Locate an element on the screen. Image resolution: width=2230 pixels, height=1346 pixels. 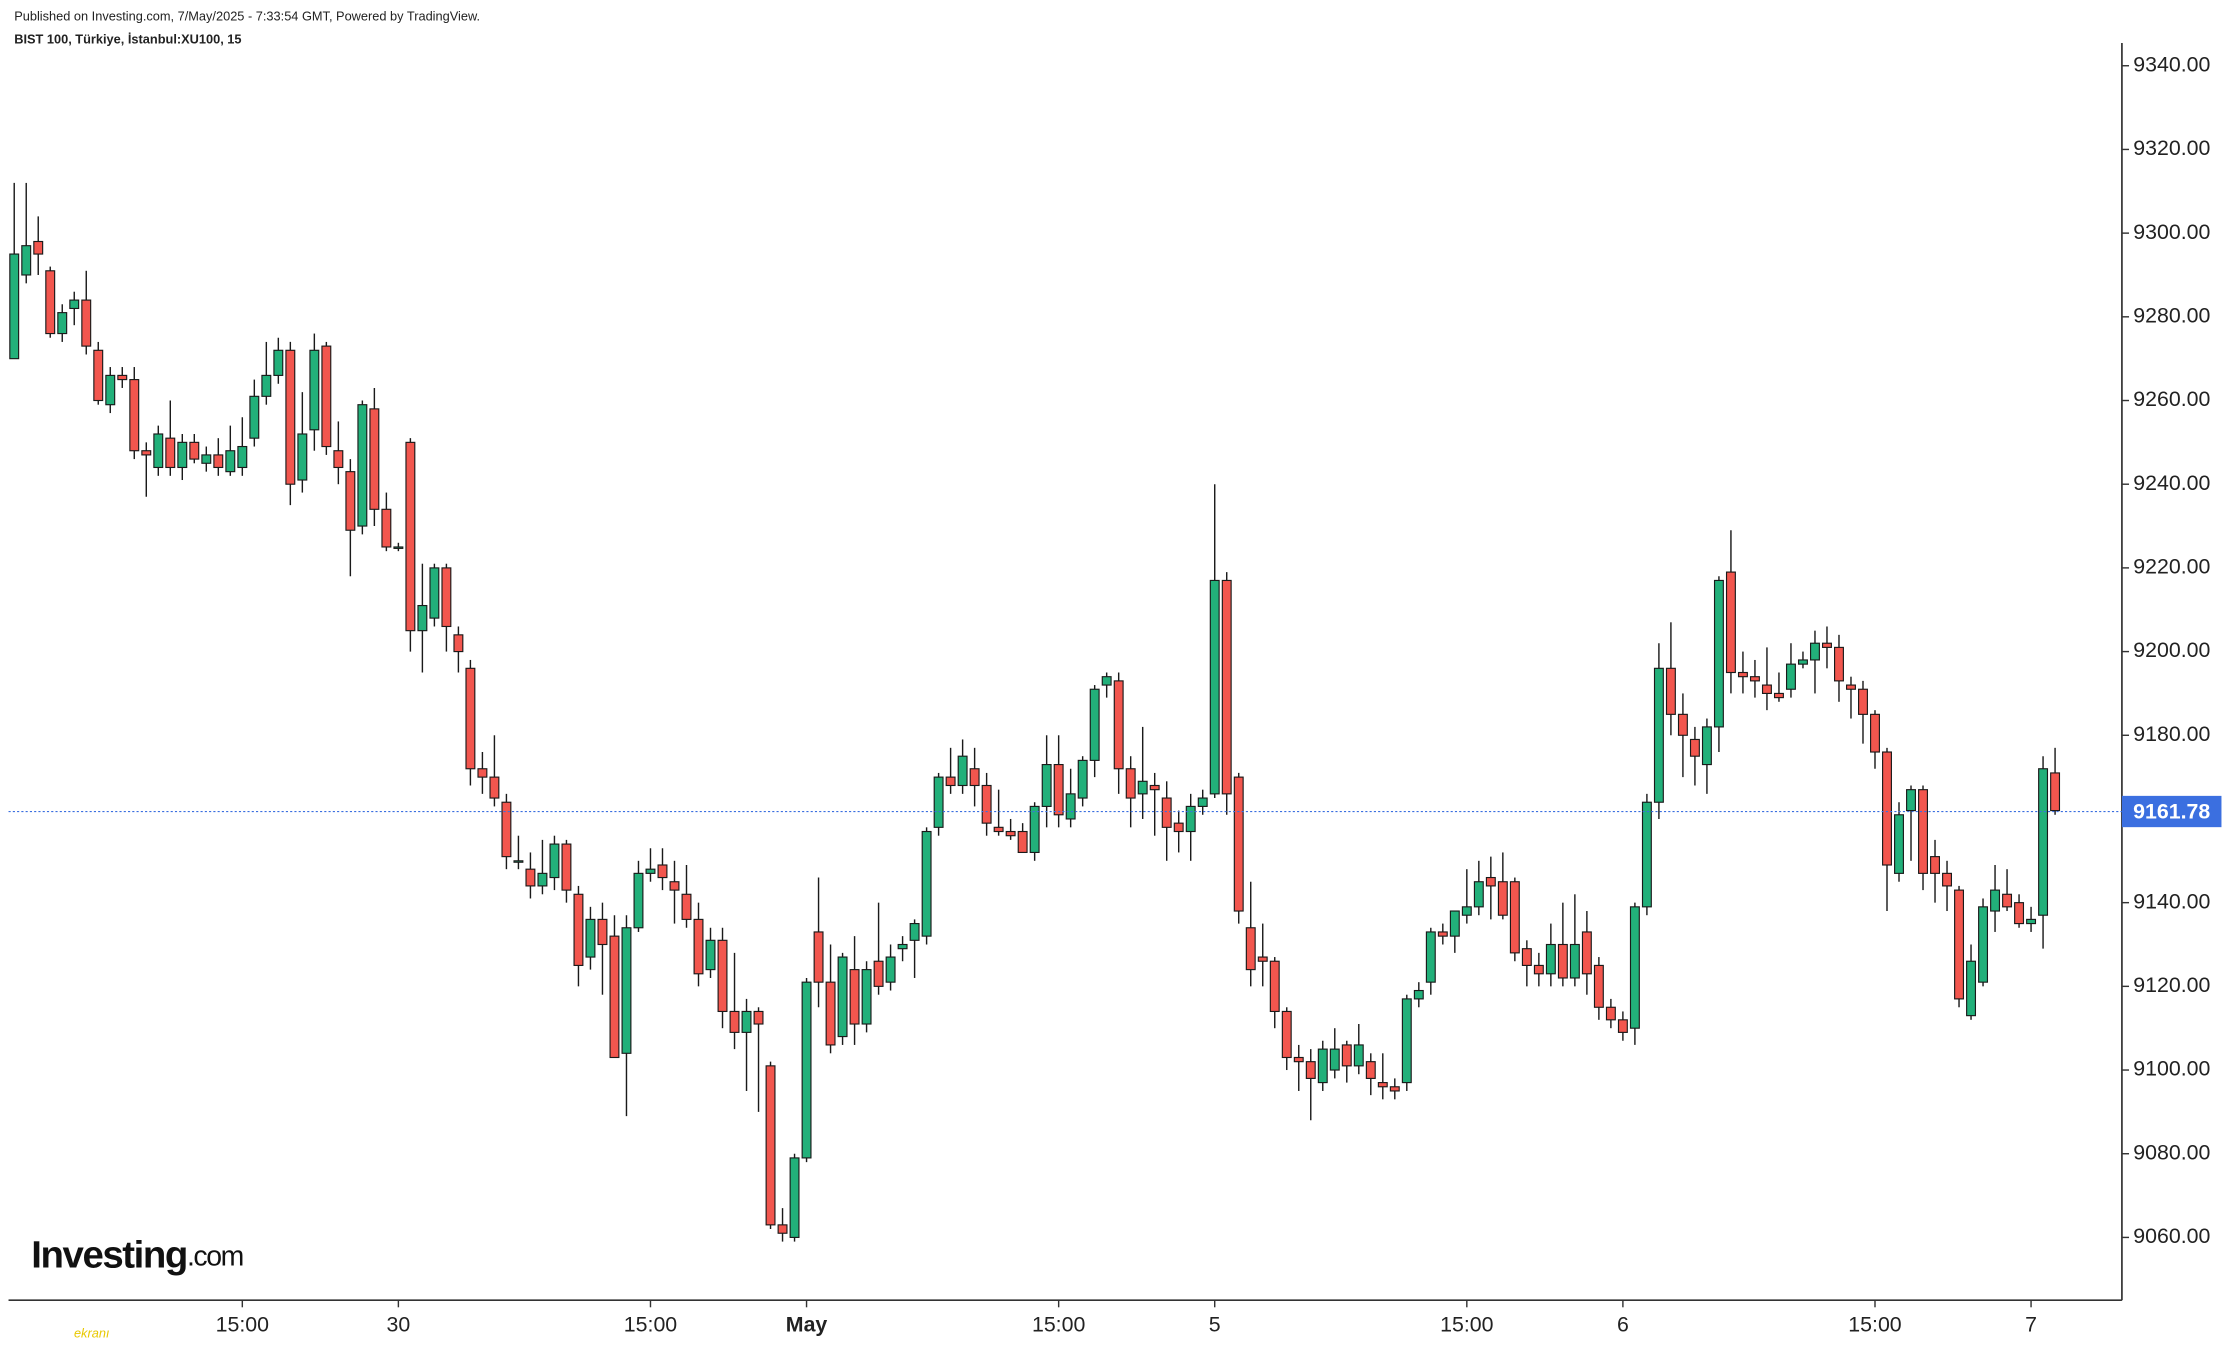
y-tick-label: 9340.00 is located at coordinates (2171, 64).